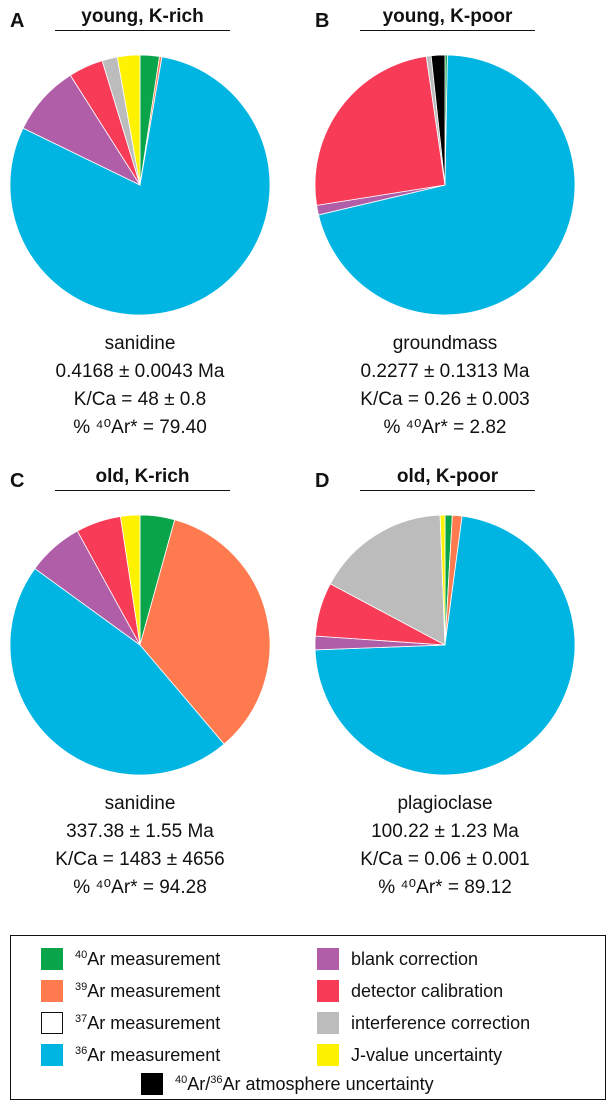 The image size is (611, 1103). I want to click on legend-sup-37ar: 37, so click(81, 1018).